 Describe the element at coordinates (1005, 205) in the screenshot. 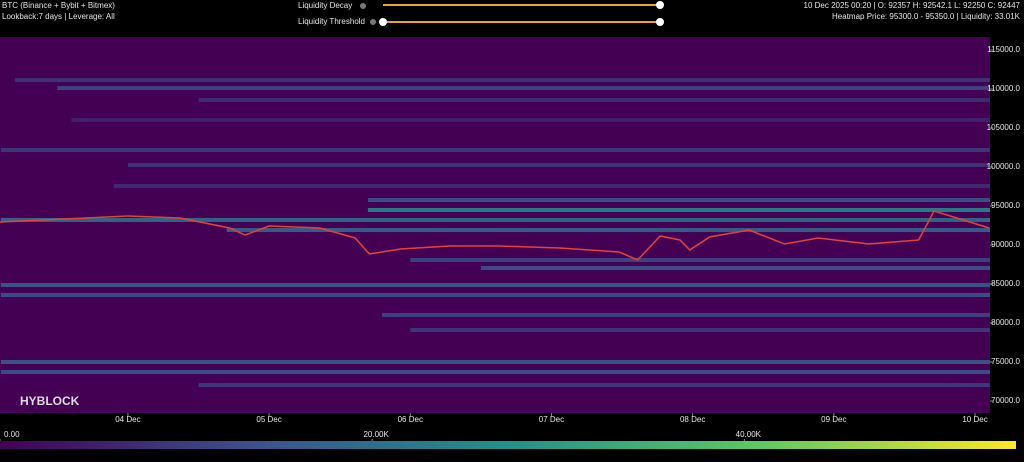

I see `y-tick-label: 95000.0` at that location.